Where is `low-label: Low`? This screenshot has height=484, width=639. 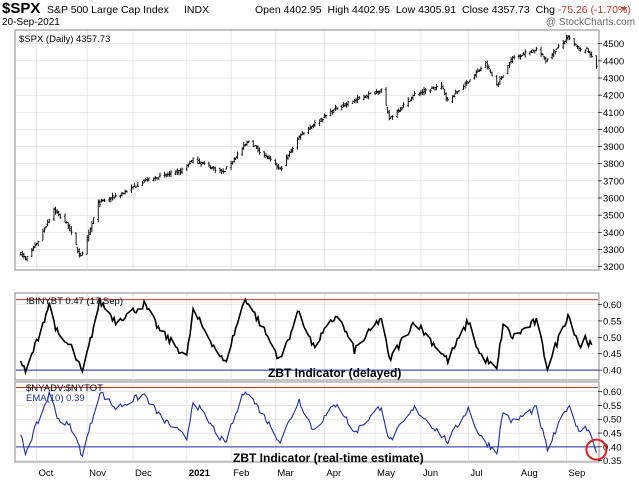
low-label: Low is located at coordinates (406, 10).